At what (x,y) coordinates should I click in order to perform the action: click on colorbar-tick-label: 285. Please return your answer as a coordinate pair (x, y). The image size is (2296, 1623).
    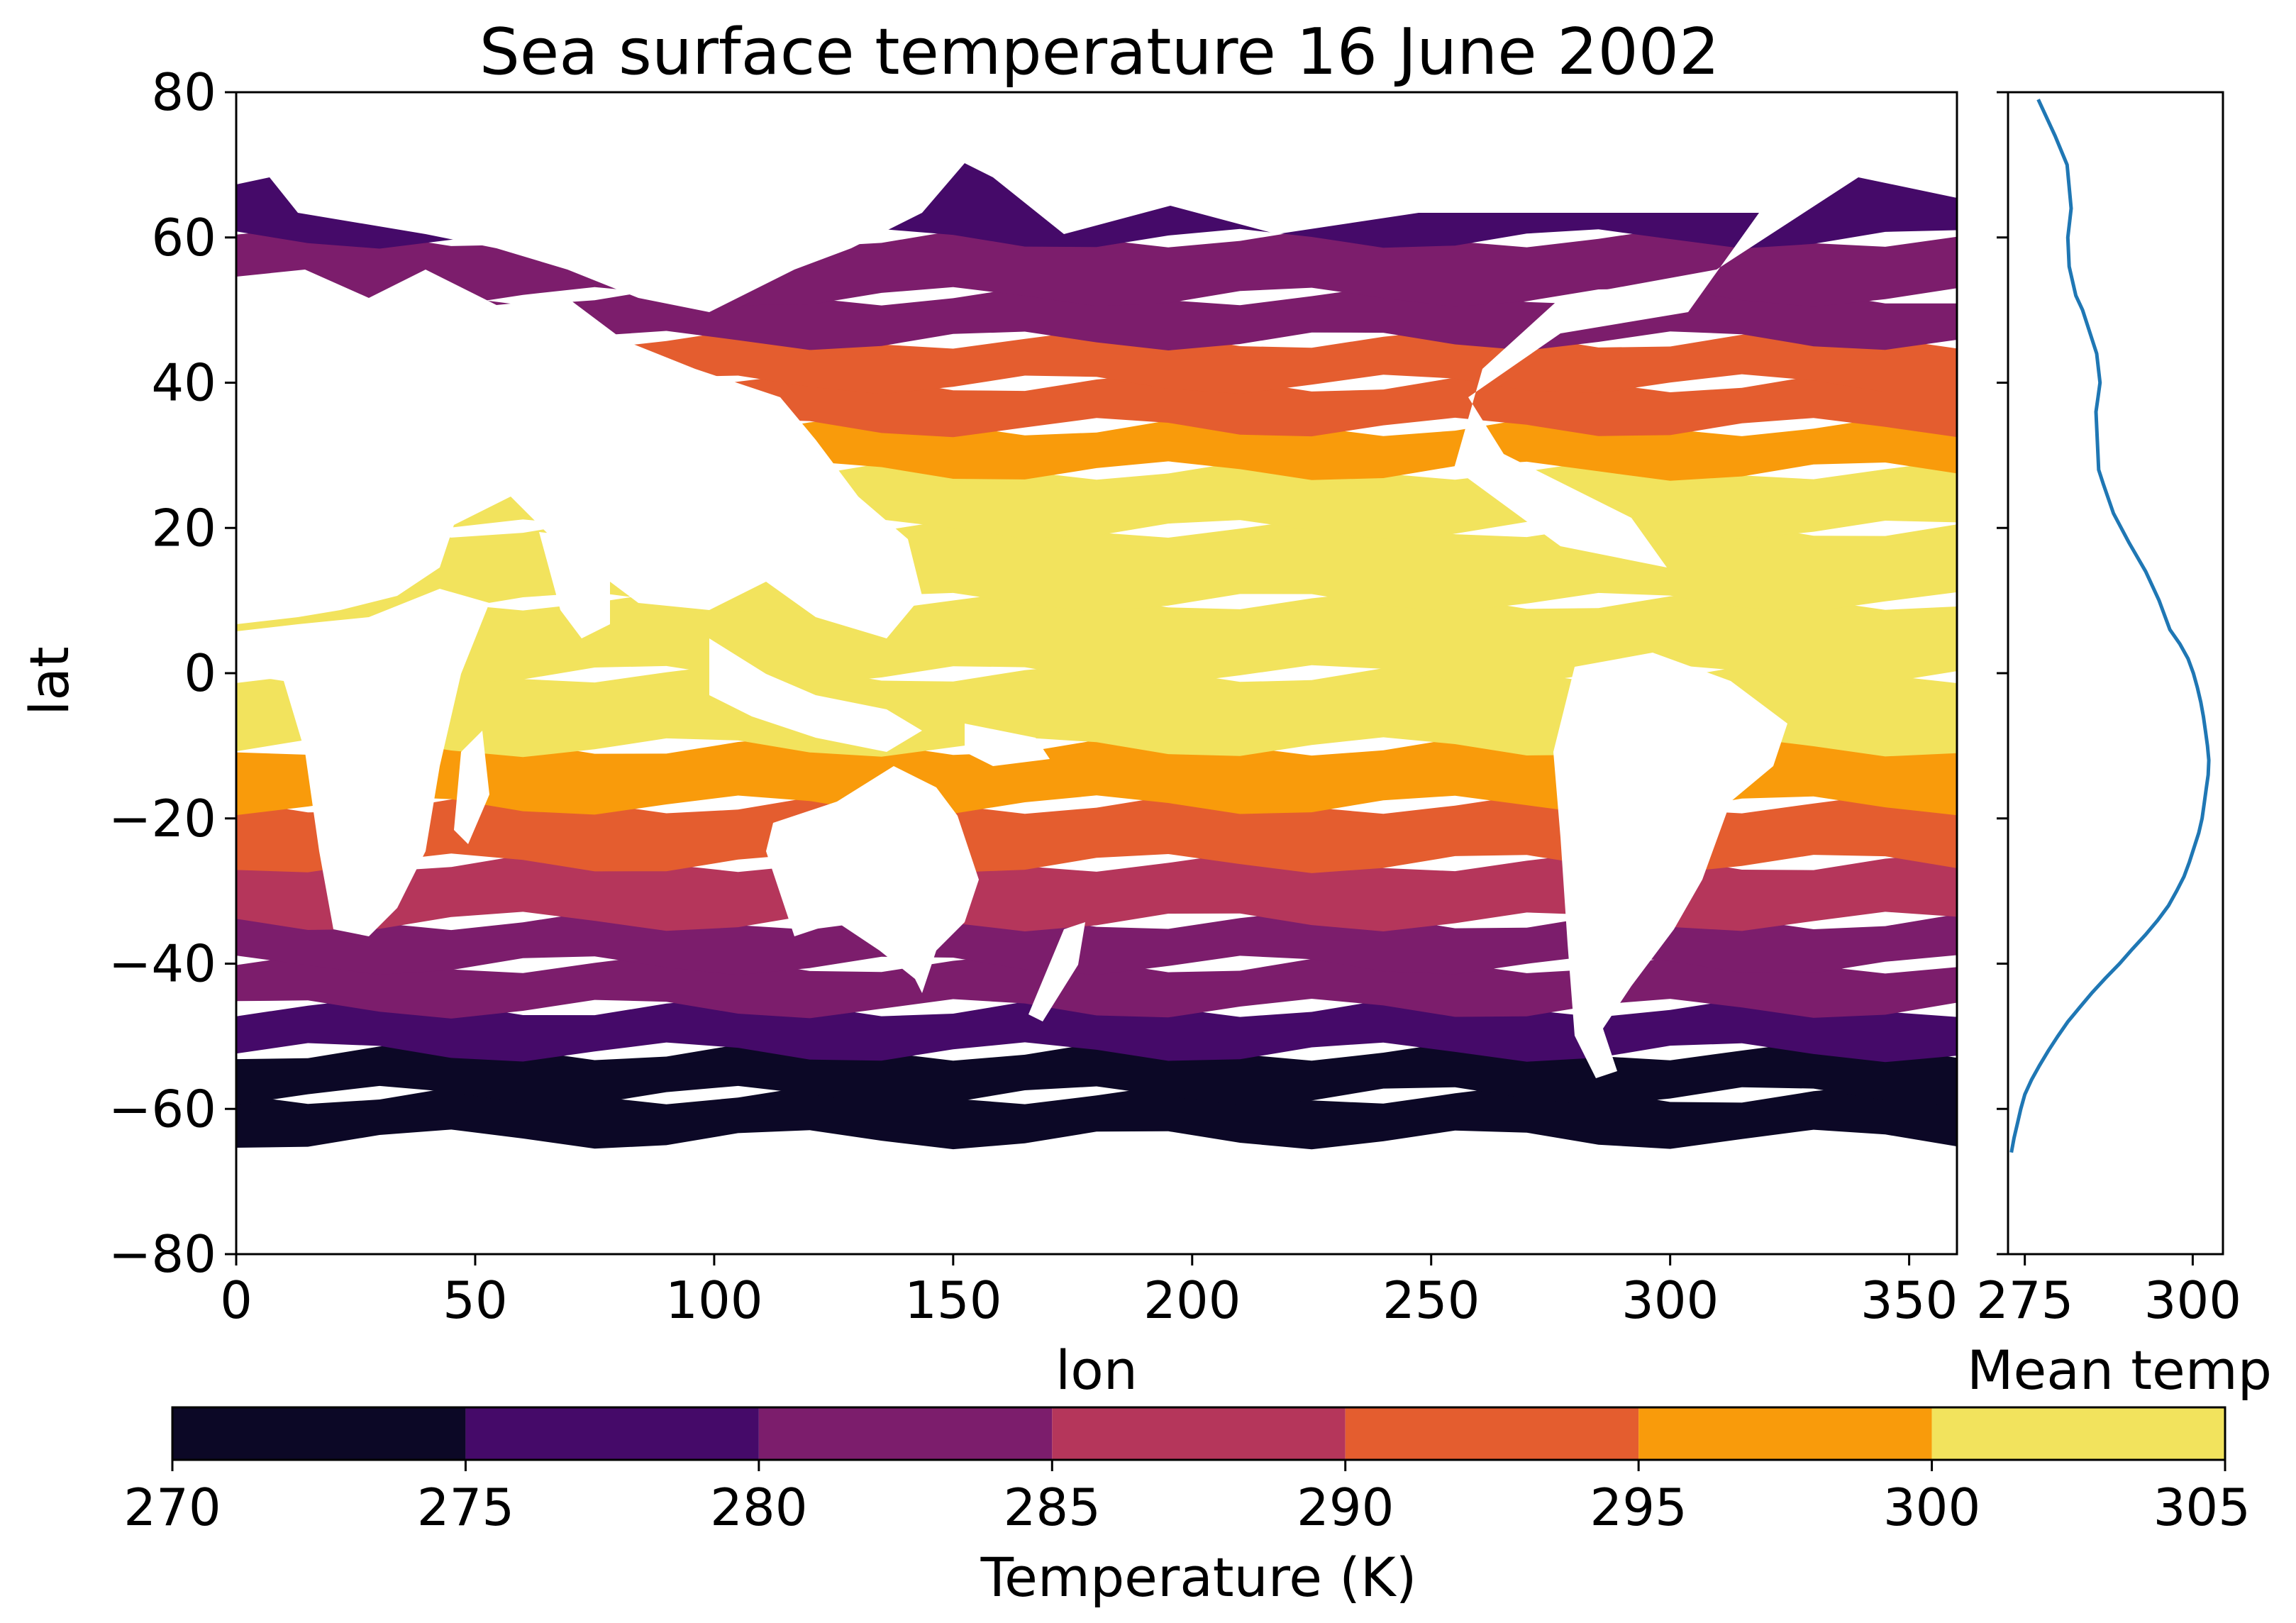
    Looking at the image, I should click on (1052, 1507).